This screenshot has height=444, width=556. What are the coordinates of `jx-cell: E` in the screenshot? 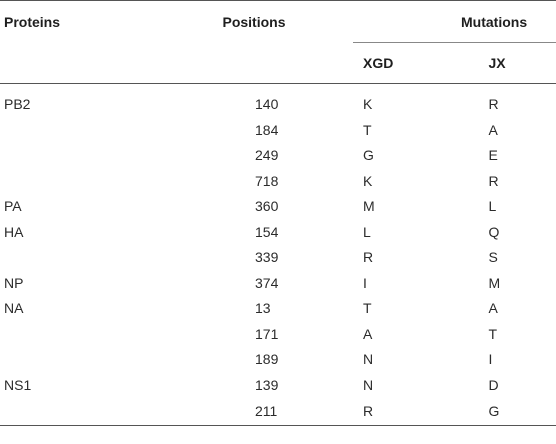 It's located at (493, 155).